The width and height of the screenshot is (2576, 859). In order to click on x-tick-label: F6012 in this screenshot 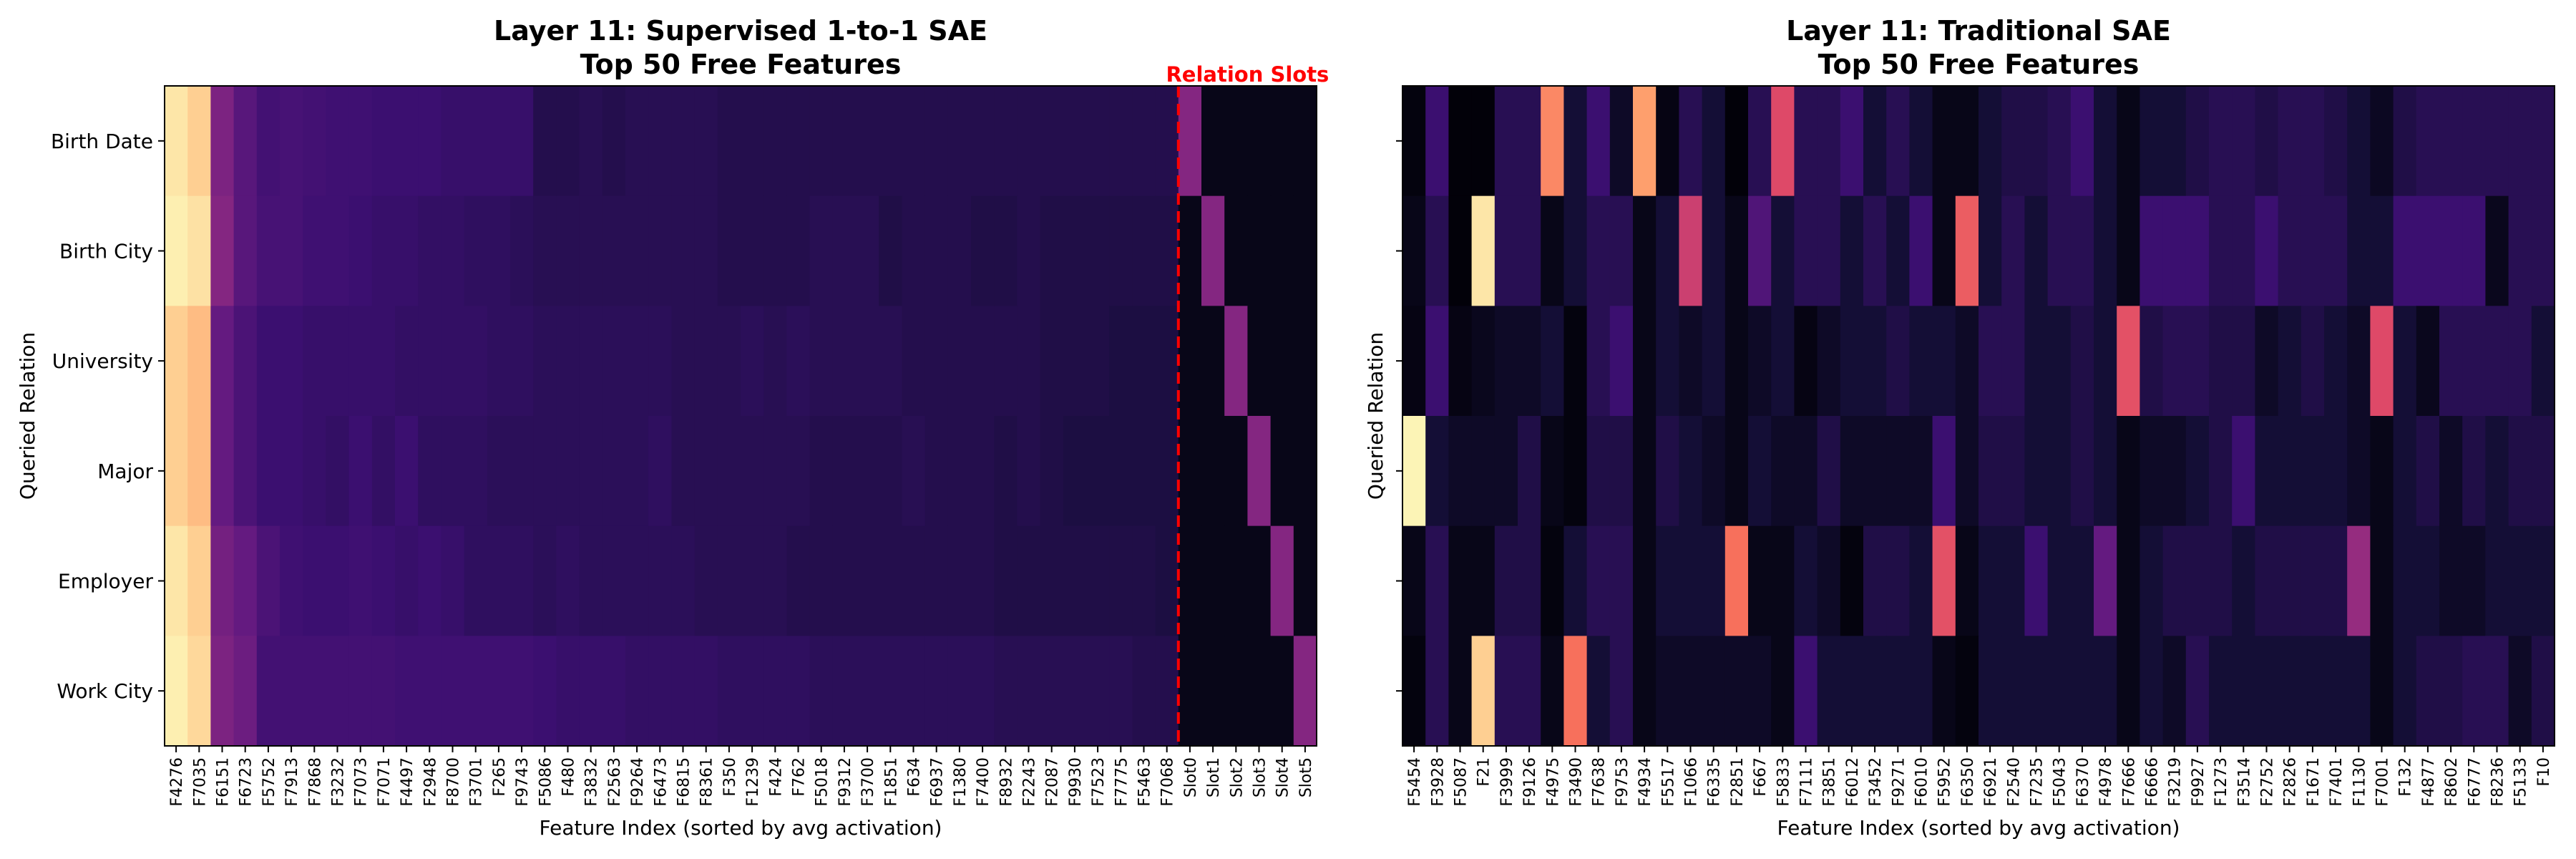, I will do `click(1853, 782)`.